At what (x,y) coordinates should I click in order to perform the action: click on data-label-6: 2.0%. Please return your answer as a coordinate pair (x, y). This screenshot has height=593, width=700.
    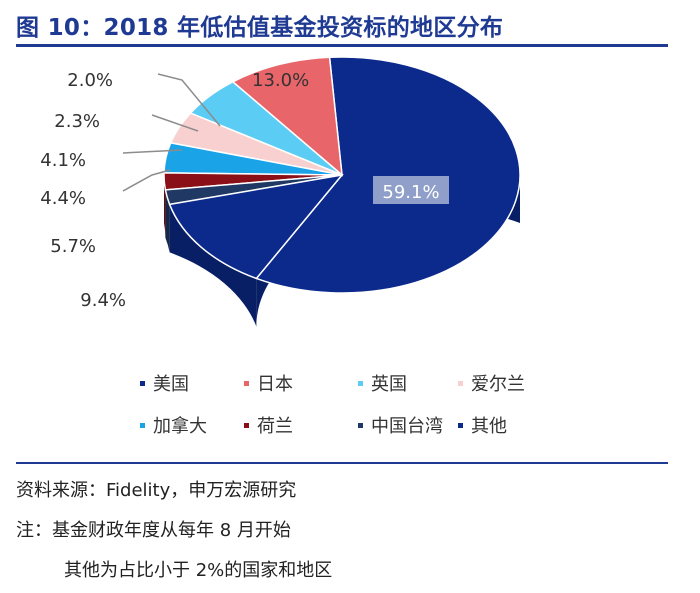
    Looking at the image, I should click on (90, 80).